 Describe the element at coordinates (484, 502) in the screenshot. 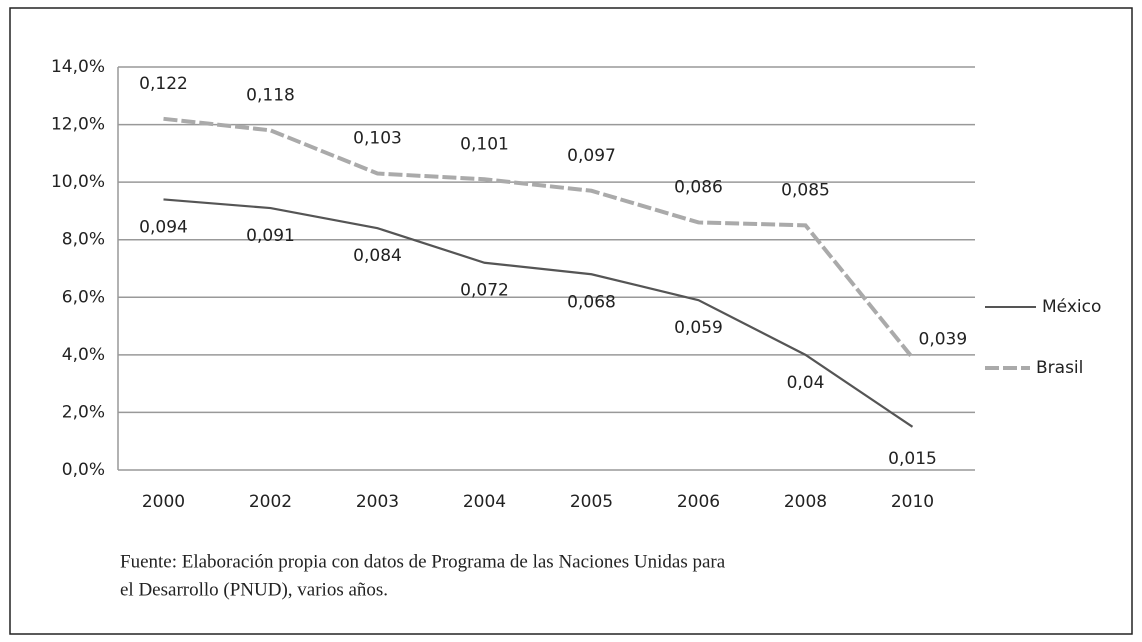

I see `x-tick-label: 2004` at that location.